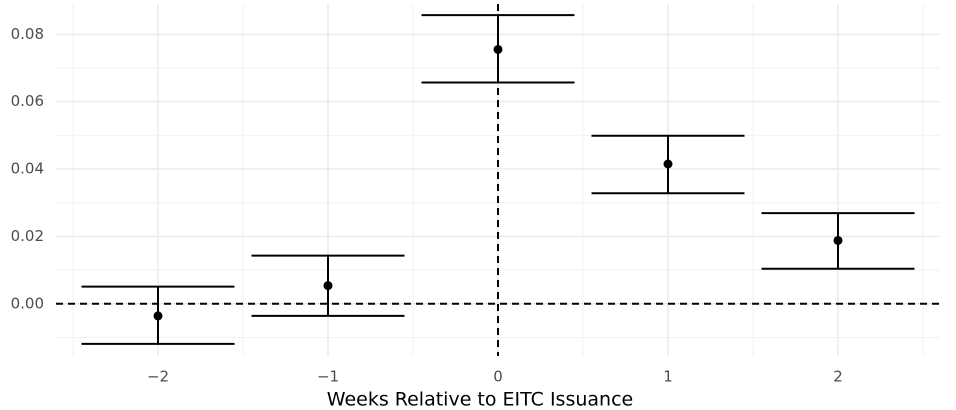 This screenshot has height=410, width=956. Describe the element at coordinates (158, 377) in the screenshot. I see `x-tick-label: −2` at that location.